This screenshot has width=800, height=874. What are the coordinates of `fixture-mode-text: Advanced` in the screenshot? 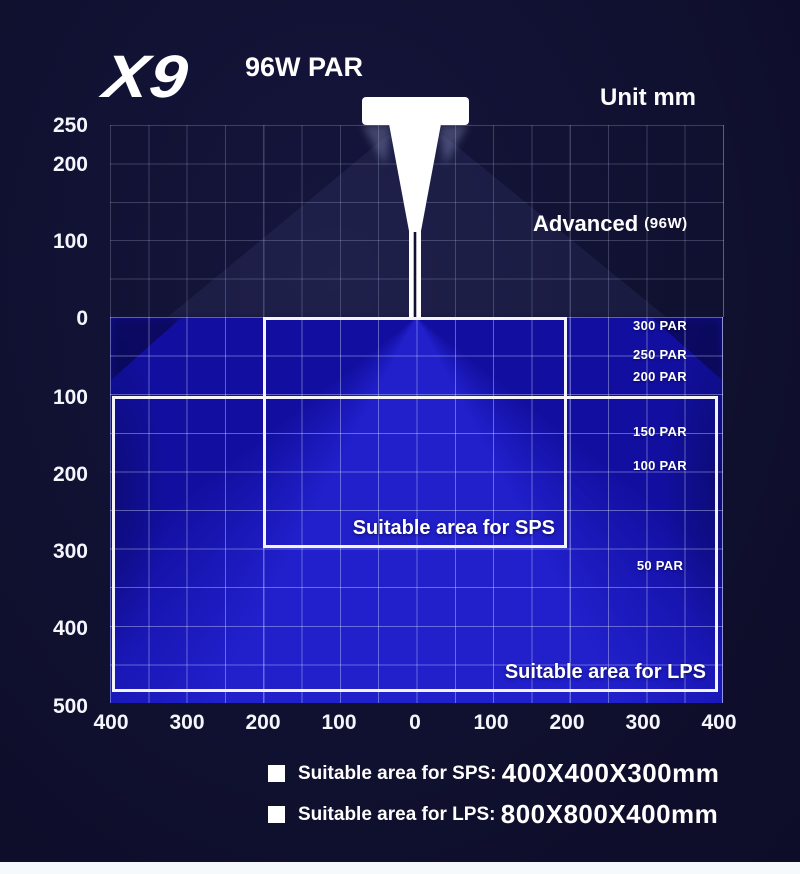 It's located at (586, 223).